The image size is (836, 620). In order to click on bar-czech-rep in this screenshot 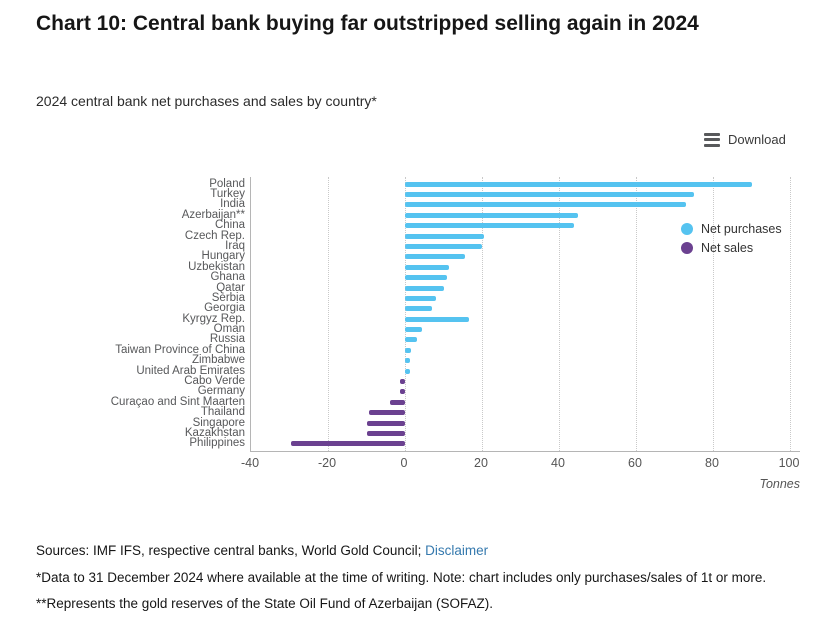, I will do `click(444, 236)`.